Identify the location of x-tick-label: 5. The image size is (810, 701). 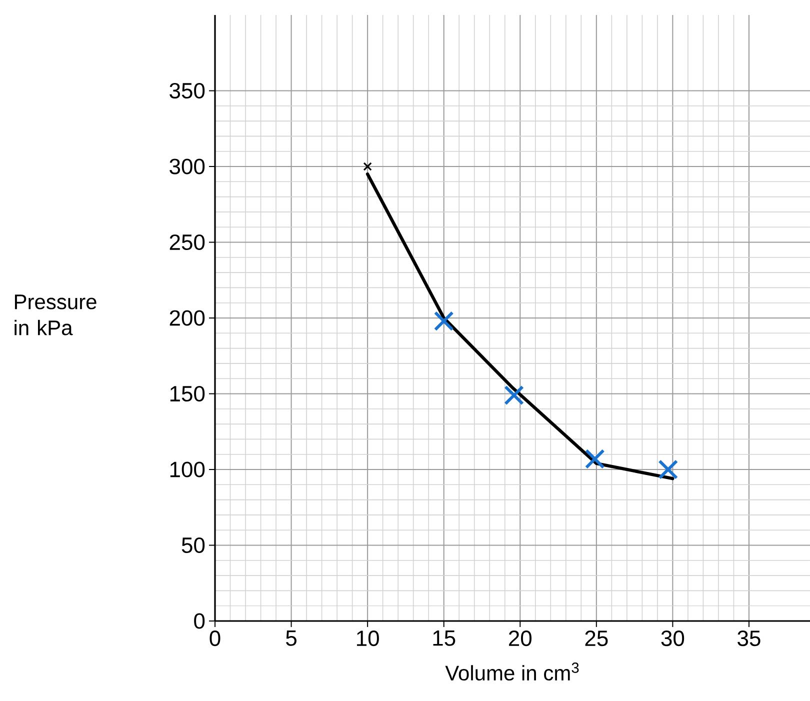
(291, 638).